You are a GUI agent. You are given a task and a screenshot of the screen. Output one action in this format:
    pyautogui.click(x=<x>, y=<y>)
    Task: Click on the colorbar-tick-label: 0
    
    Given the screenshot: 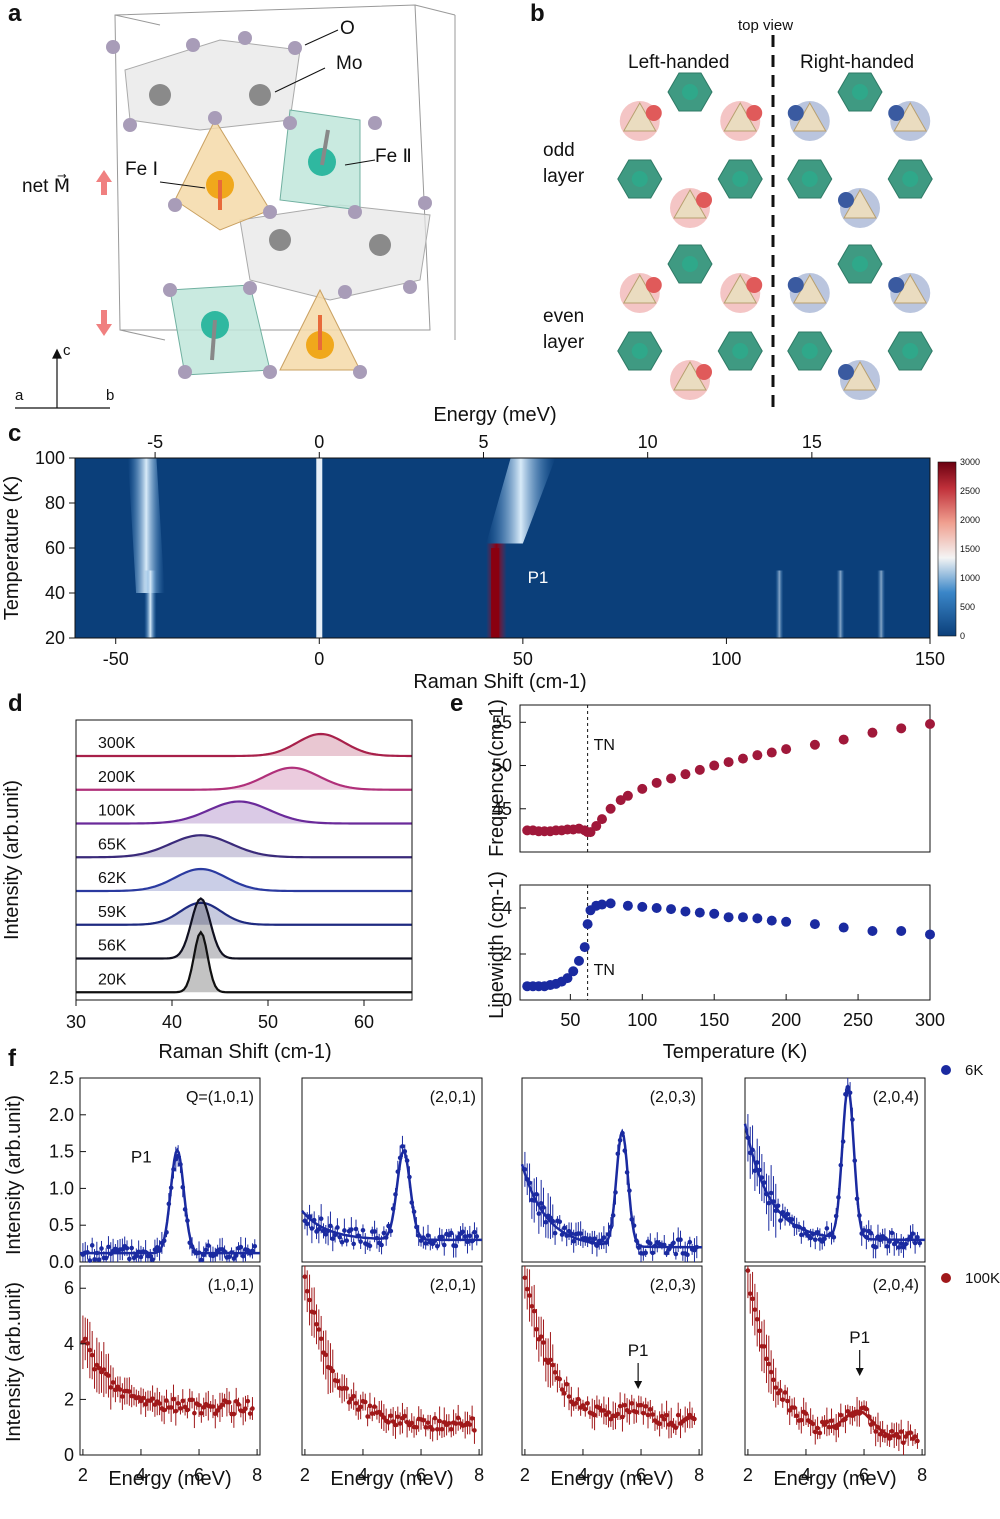 What is the action you would take?
    pyautogui.click(x=962, y=636)
    